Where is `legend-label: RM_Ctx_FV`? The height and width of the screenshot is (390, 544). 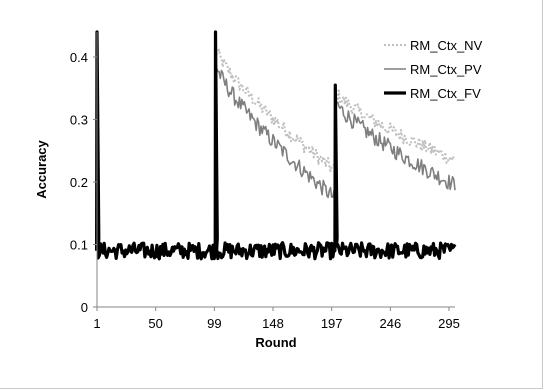 legend-label: RM_Ctx_FV is located at coordinates (445, 93).